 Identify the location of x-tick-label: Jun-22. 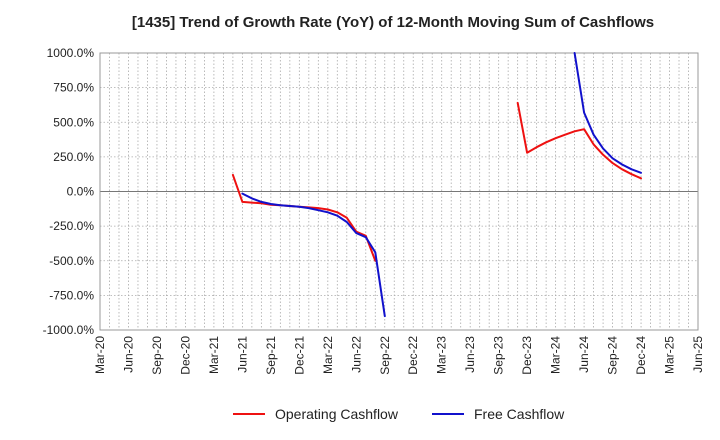
(356, 354).